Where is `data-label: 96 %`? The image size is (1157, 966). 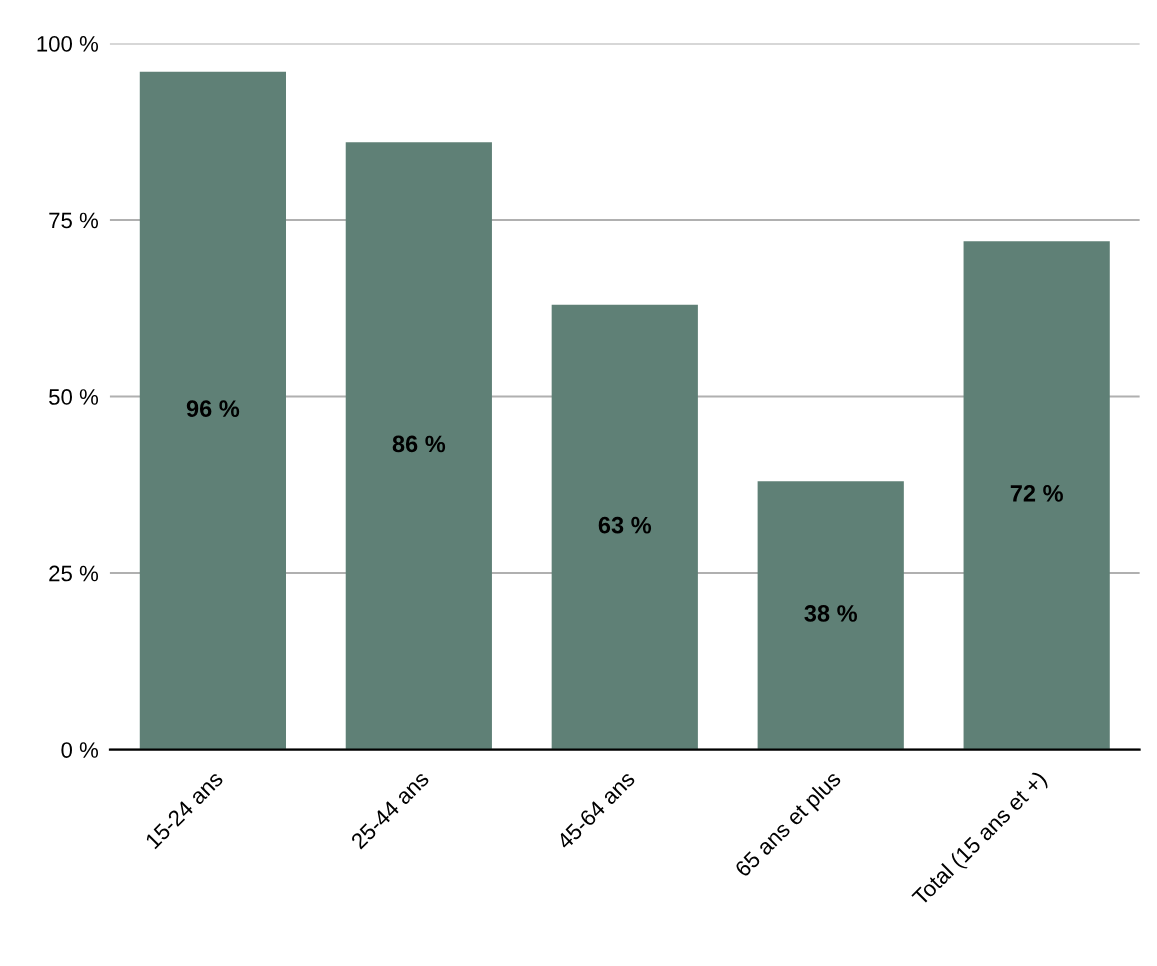 data-label: 96 % is located at coordinates (213, 408).